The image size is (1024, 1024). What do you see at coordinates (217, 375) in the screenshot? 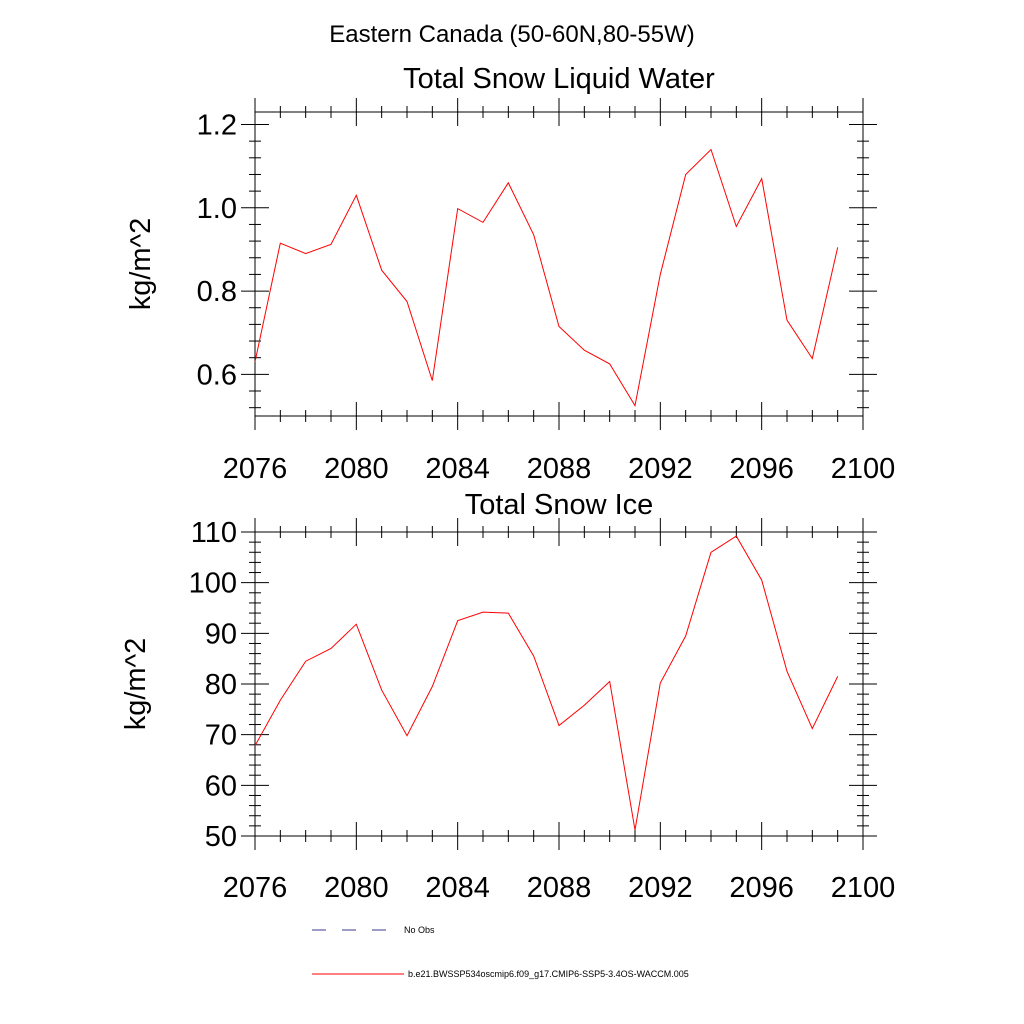
I see `y-tick-label: 0.6` at bounding box center [217, 375].